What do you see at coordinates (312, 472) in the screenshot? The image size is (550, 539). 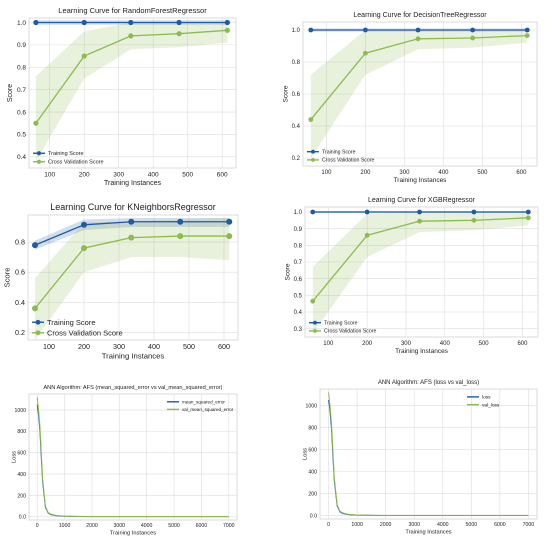 I see `y-tick-label: 400` at bounding box center [312, 472].